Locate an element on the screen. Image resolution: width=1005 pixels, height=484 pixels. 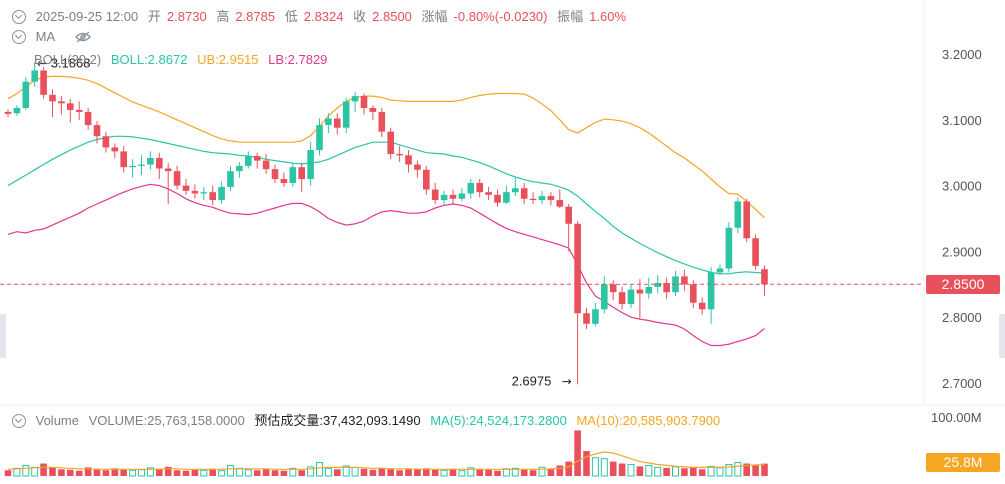
open-value: 2.8730 is located at coordinates (186, 16).